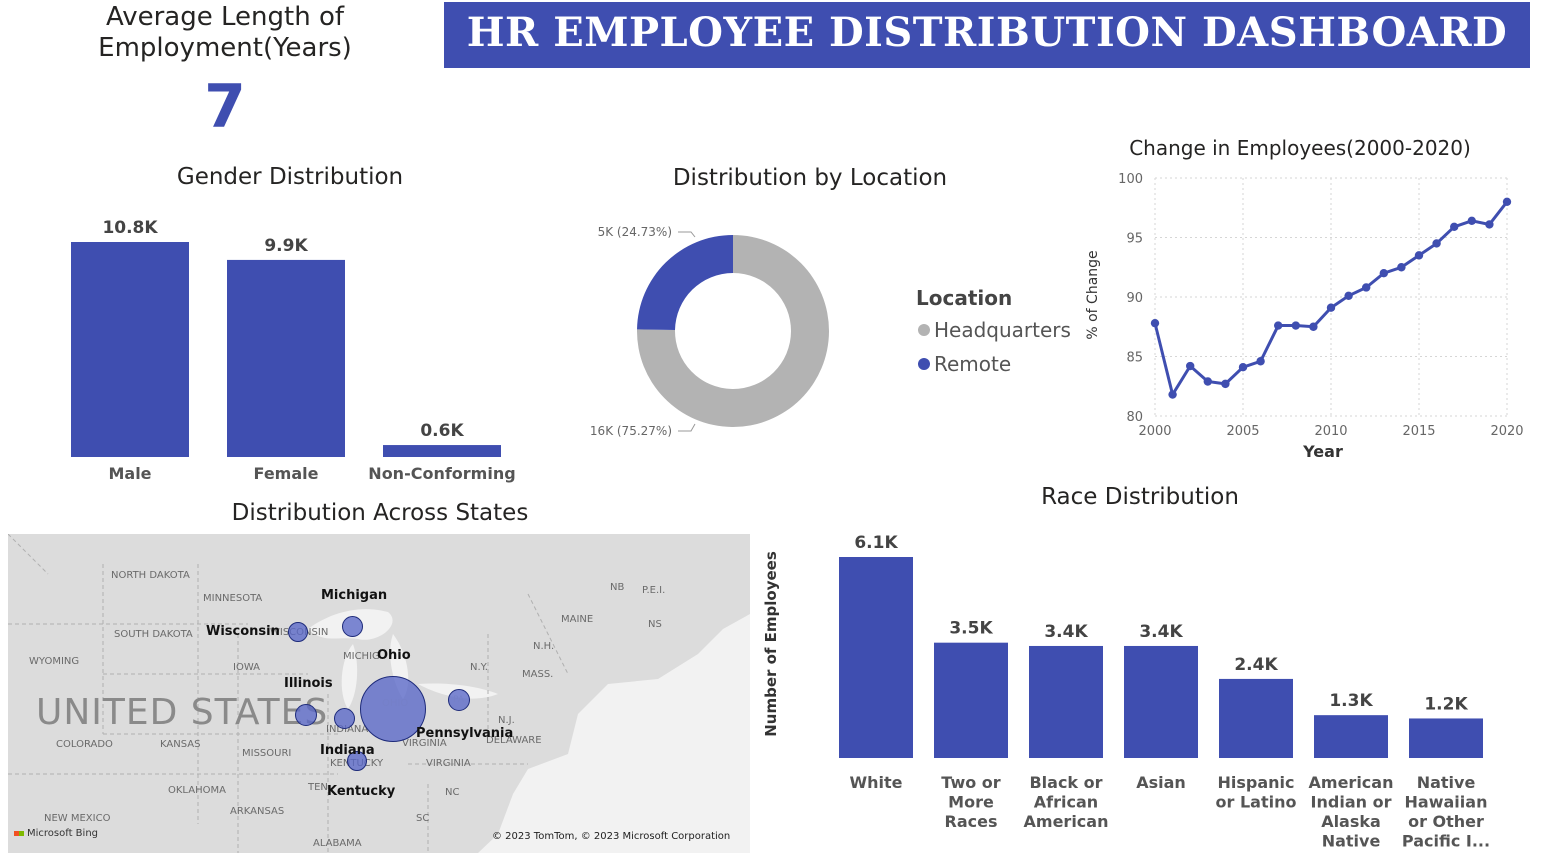  What do you see at coordinates (687, 234) in the screenshot?
I see `donut-leader-remote` at bounding box center [687, 234].